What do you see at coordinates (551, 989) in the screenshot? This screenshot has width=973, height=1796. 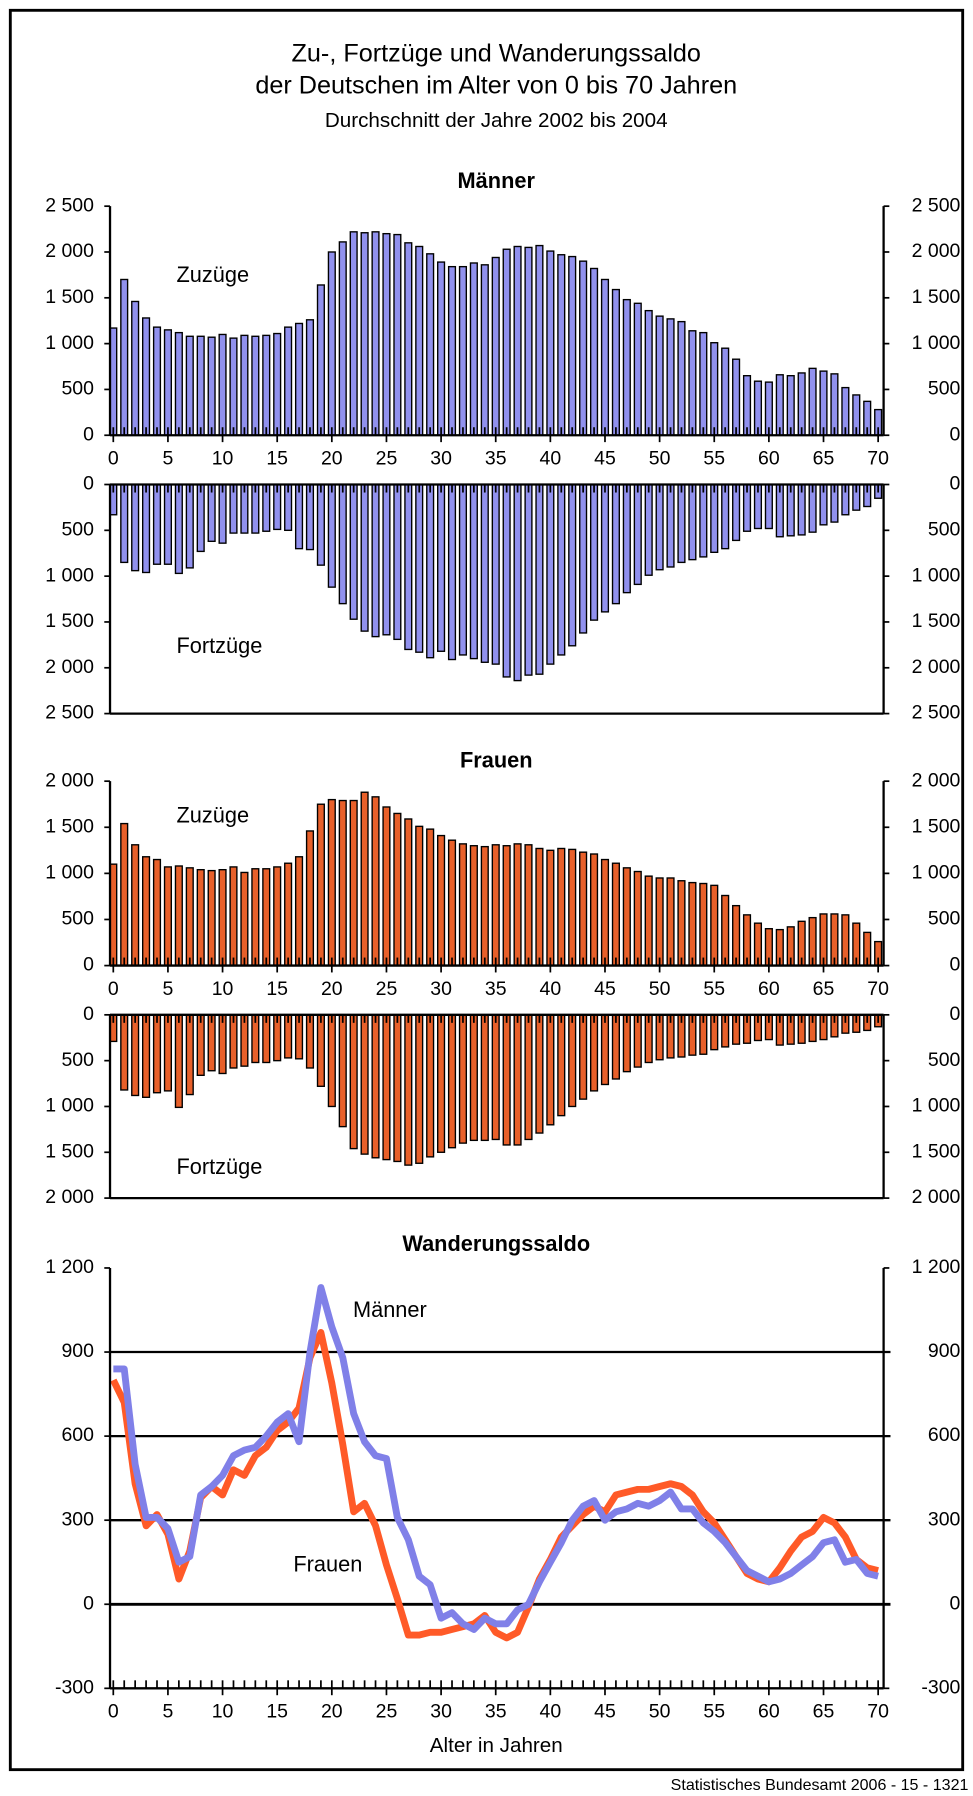 I see `x-tick-label: 40` at bounding box center [551, 989].